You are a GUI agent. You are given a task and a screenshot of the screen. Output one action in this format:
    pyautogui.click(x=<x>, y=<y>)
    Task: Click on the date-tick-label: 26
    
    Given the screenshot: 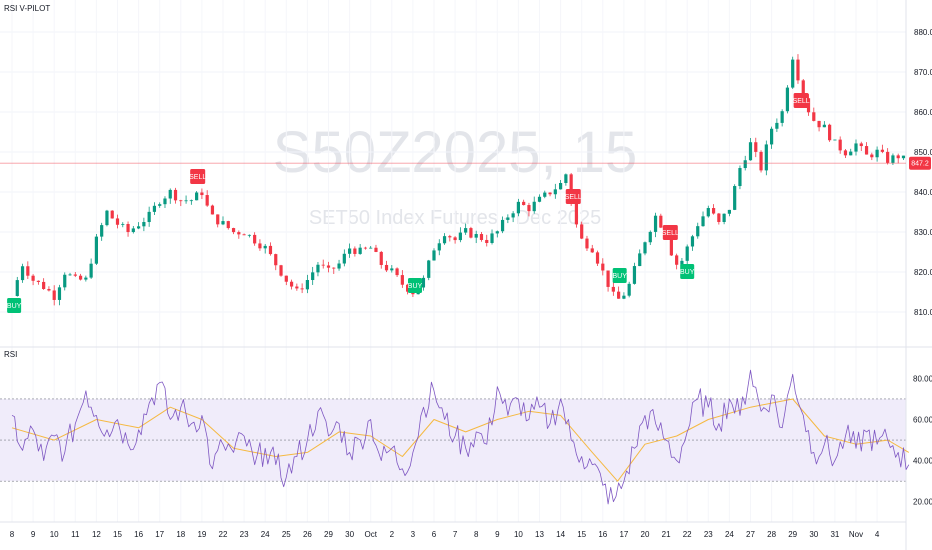 What is the action you would take?
    pyautogui.click(x=307, y=534)
    